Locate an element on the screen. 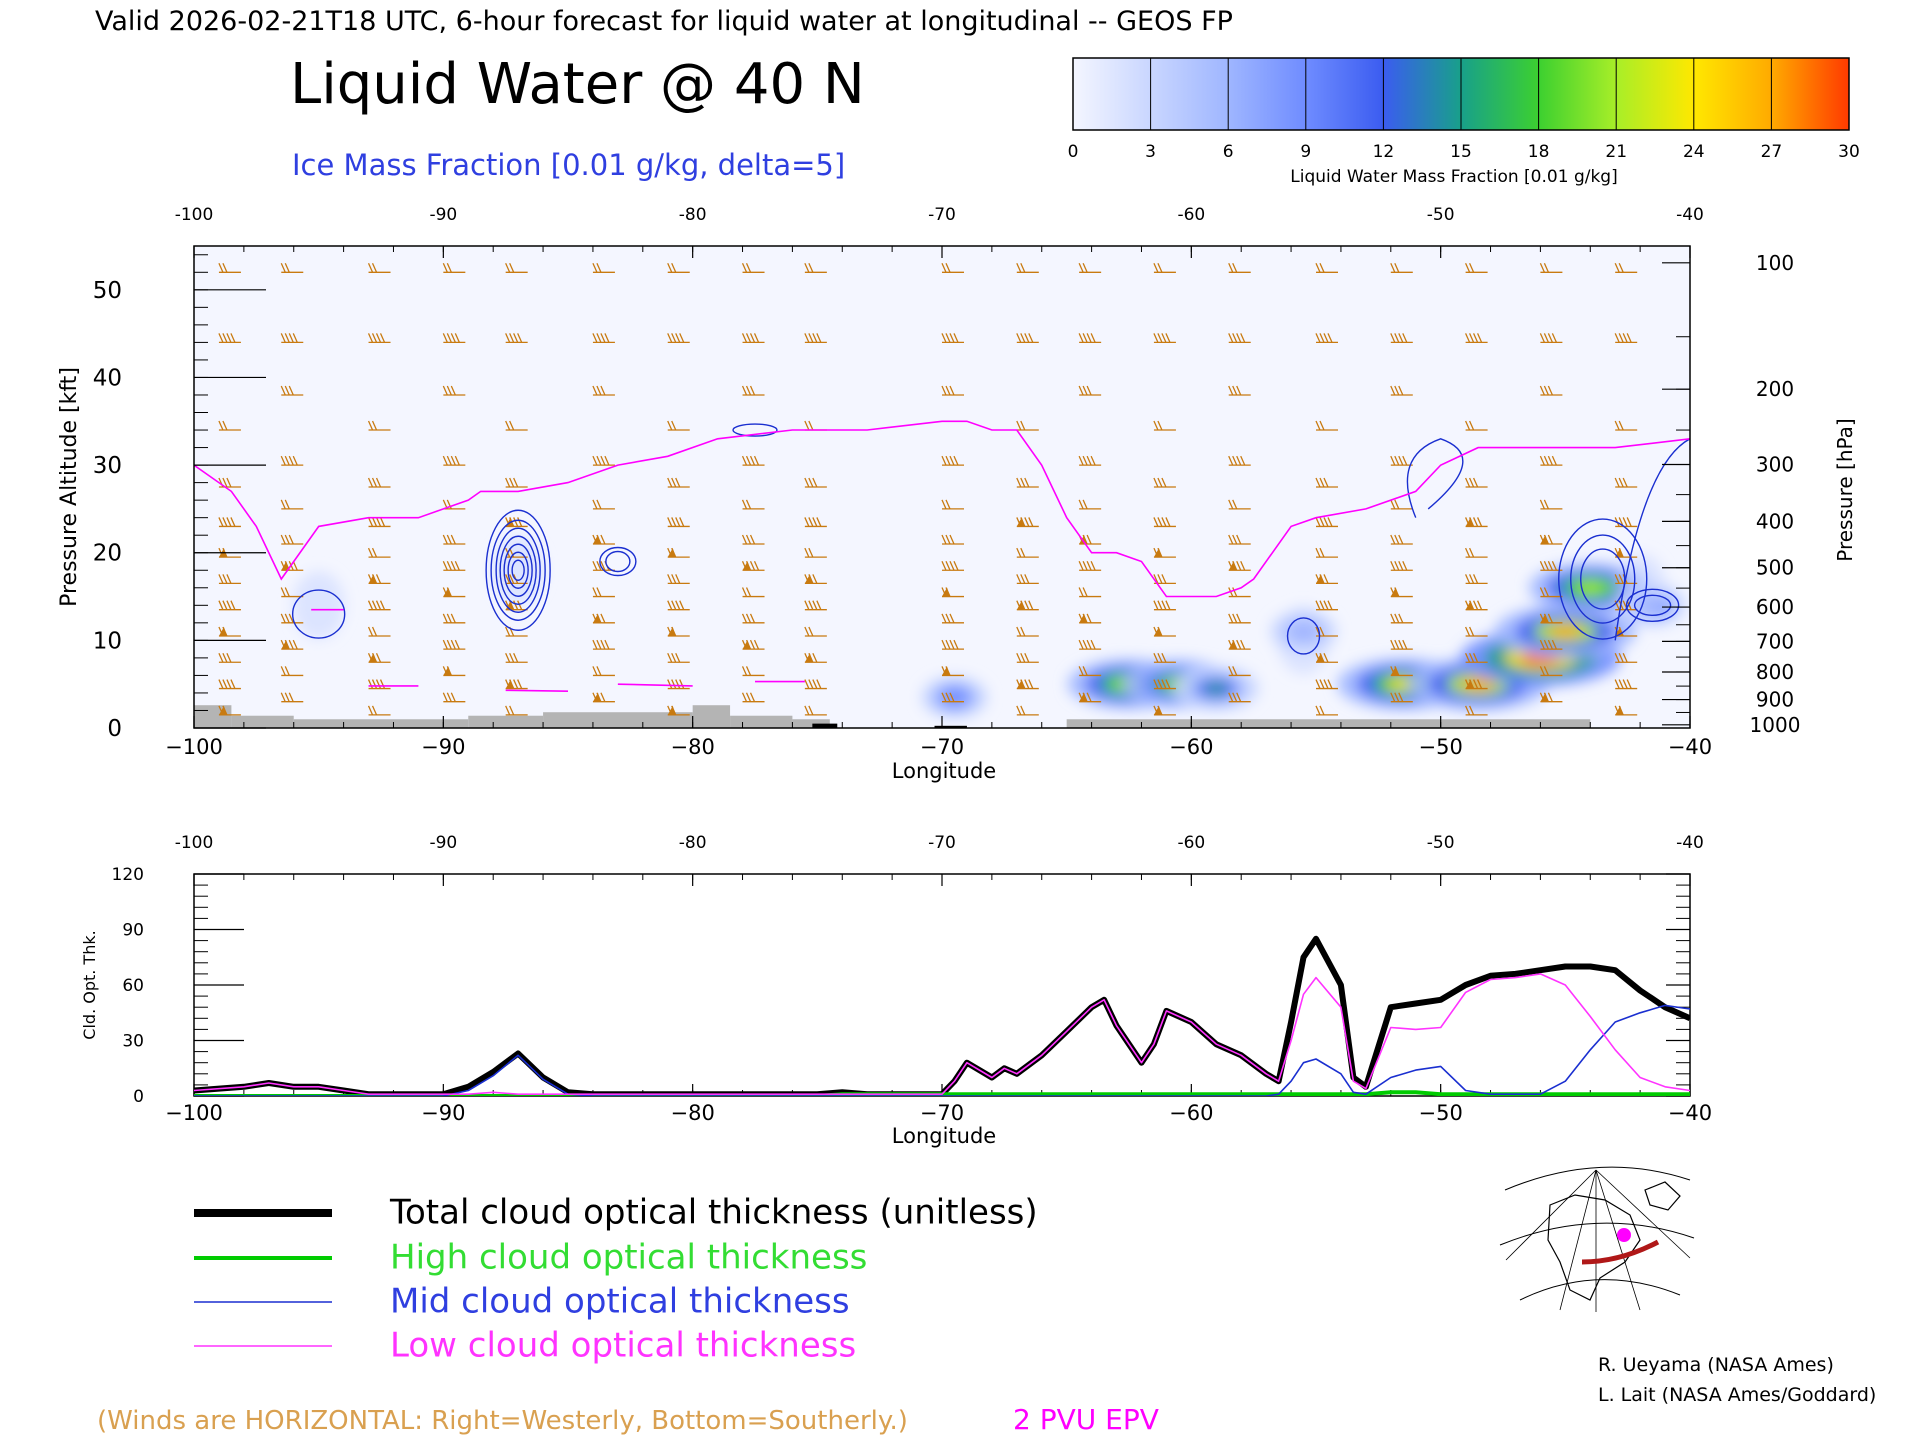 This screenshot has height=1440, width=1920. map-location-dot is located at coordinates (1624, 1235).